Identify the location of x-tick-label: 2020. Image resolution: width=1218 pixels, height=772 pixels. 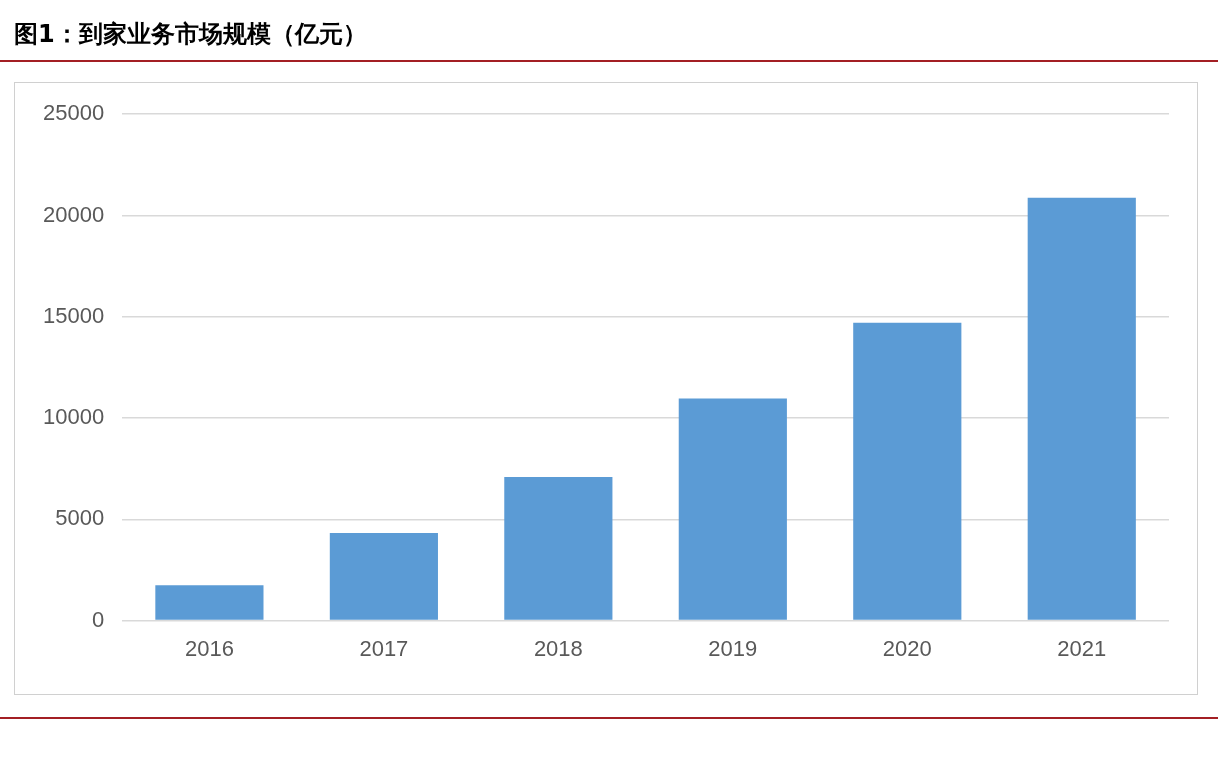
(907, 648).